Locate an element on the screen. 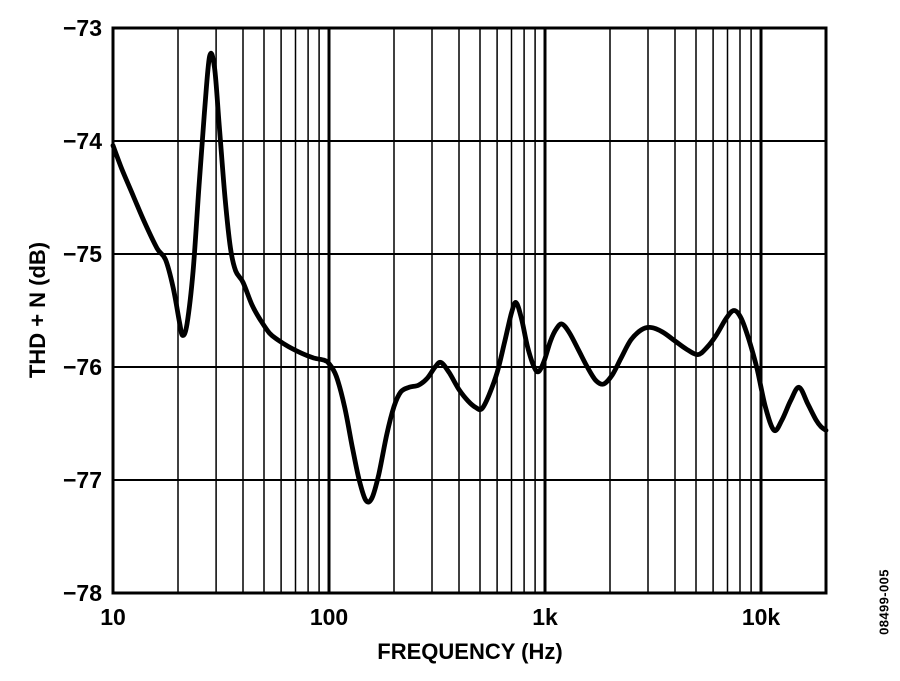  x-tick-label: 100 is located at coordinates (329, 617).